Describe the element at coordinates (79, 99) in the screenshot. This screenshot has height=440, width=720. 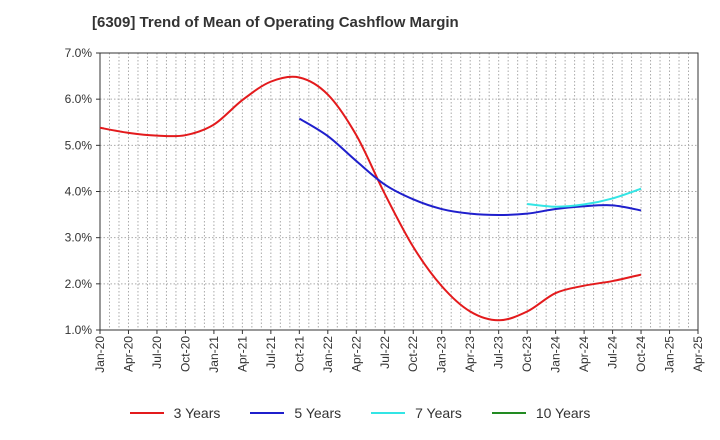
I see `y-tick-label: 6.0%` at that location.